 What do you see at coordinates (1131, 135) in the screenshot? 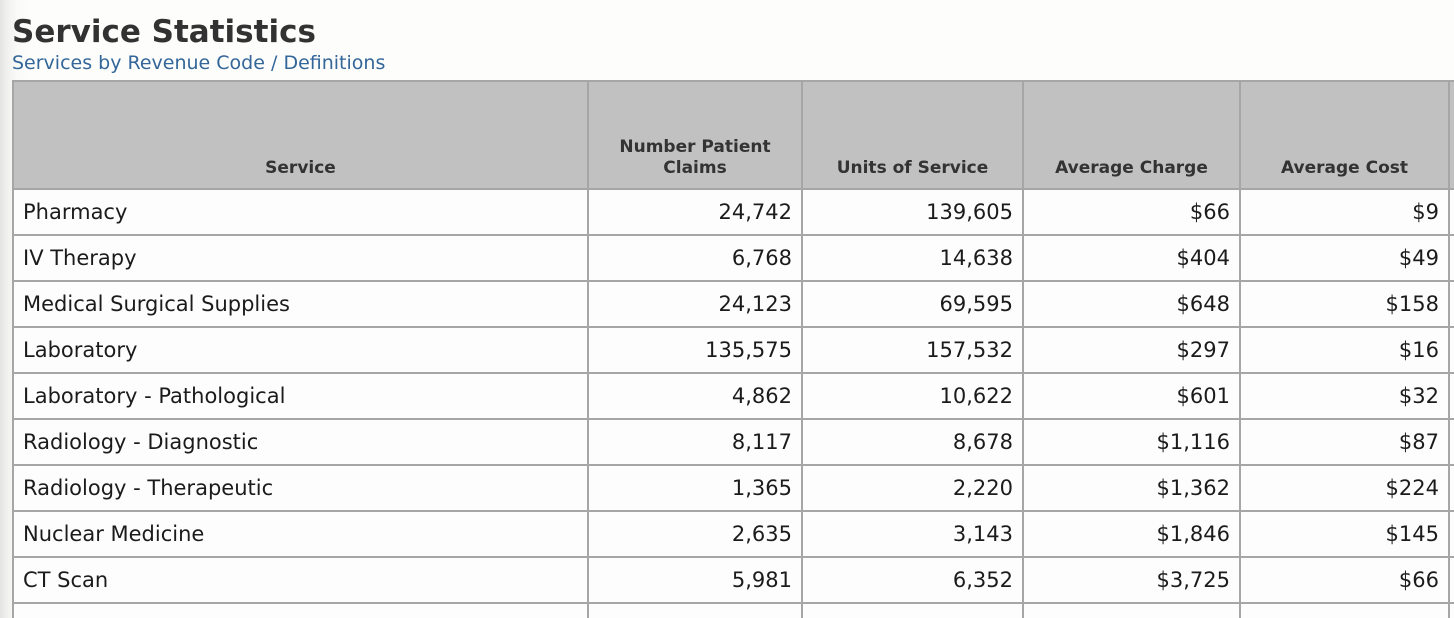
I see `column-header-average-charge: Average Charge` at bounding box center [1131, 135].